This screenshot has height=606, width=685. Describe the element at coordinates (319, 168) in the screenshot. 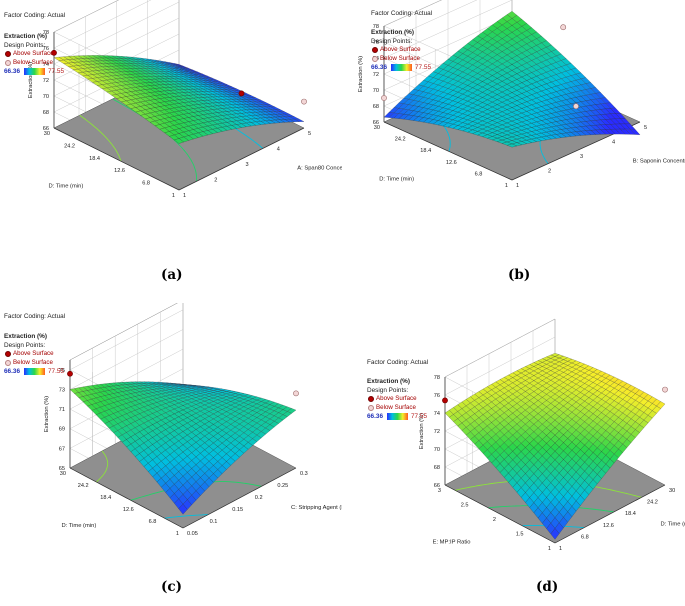

I see `x-axis-title: A: Span80 Concentration (v/v%)` at that location.